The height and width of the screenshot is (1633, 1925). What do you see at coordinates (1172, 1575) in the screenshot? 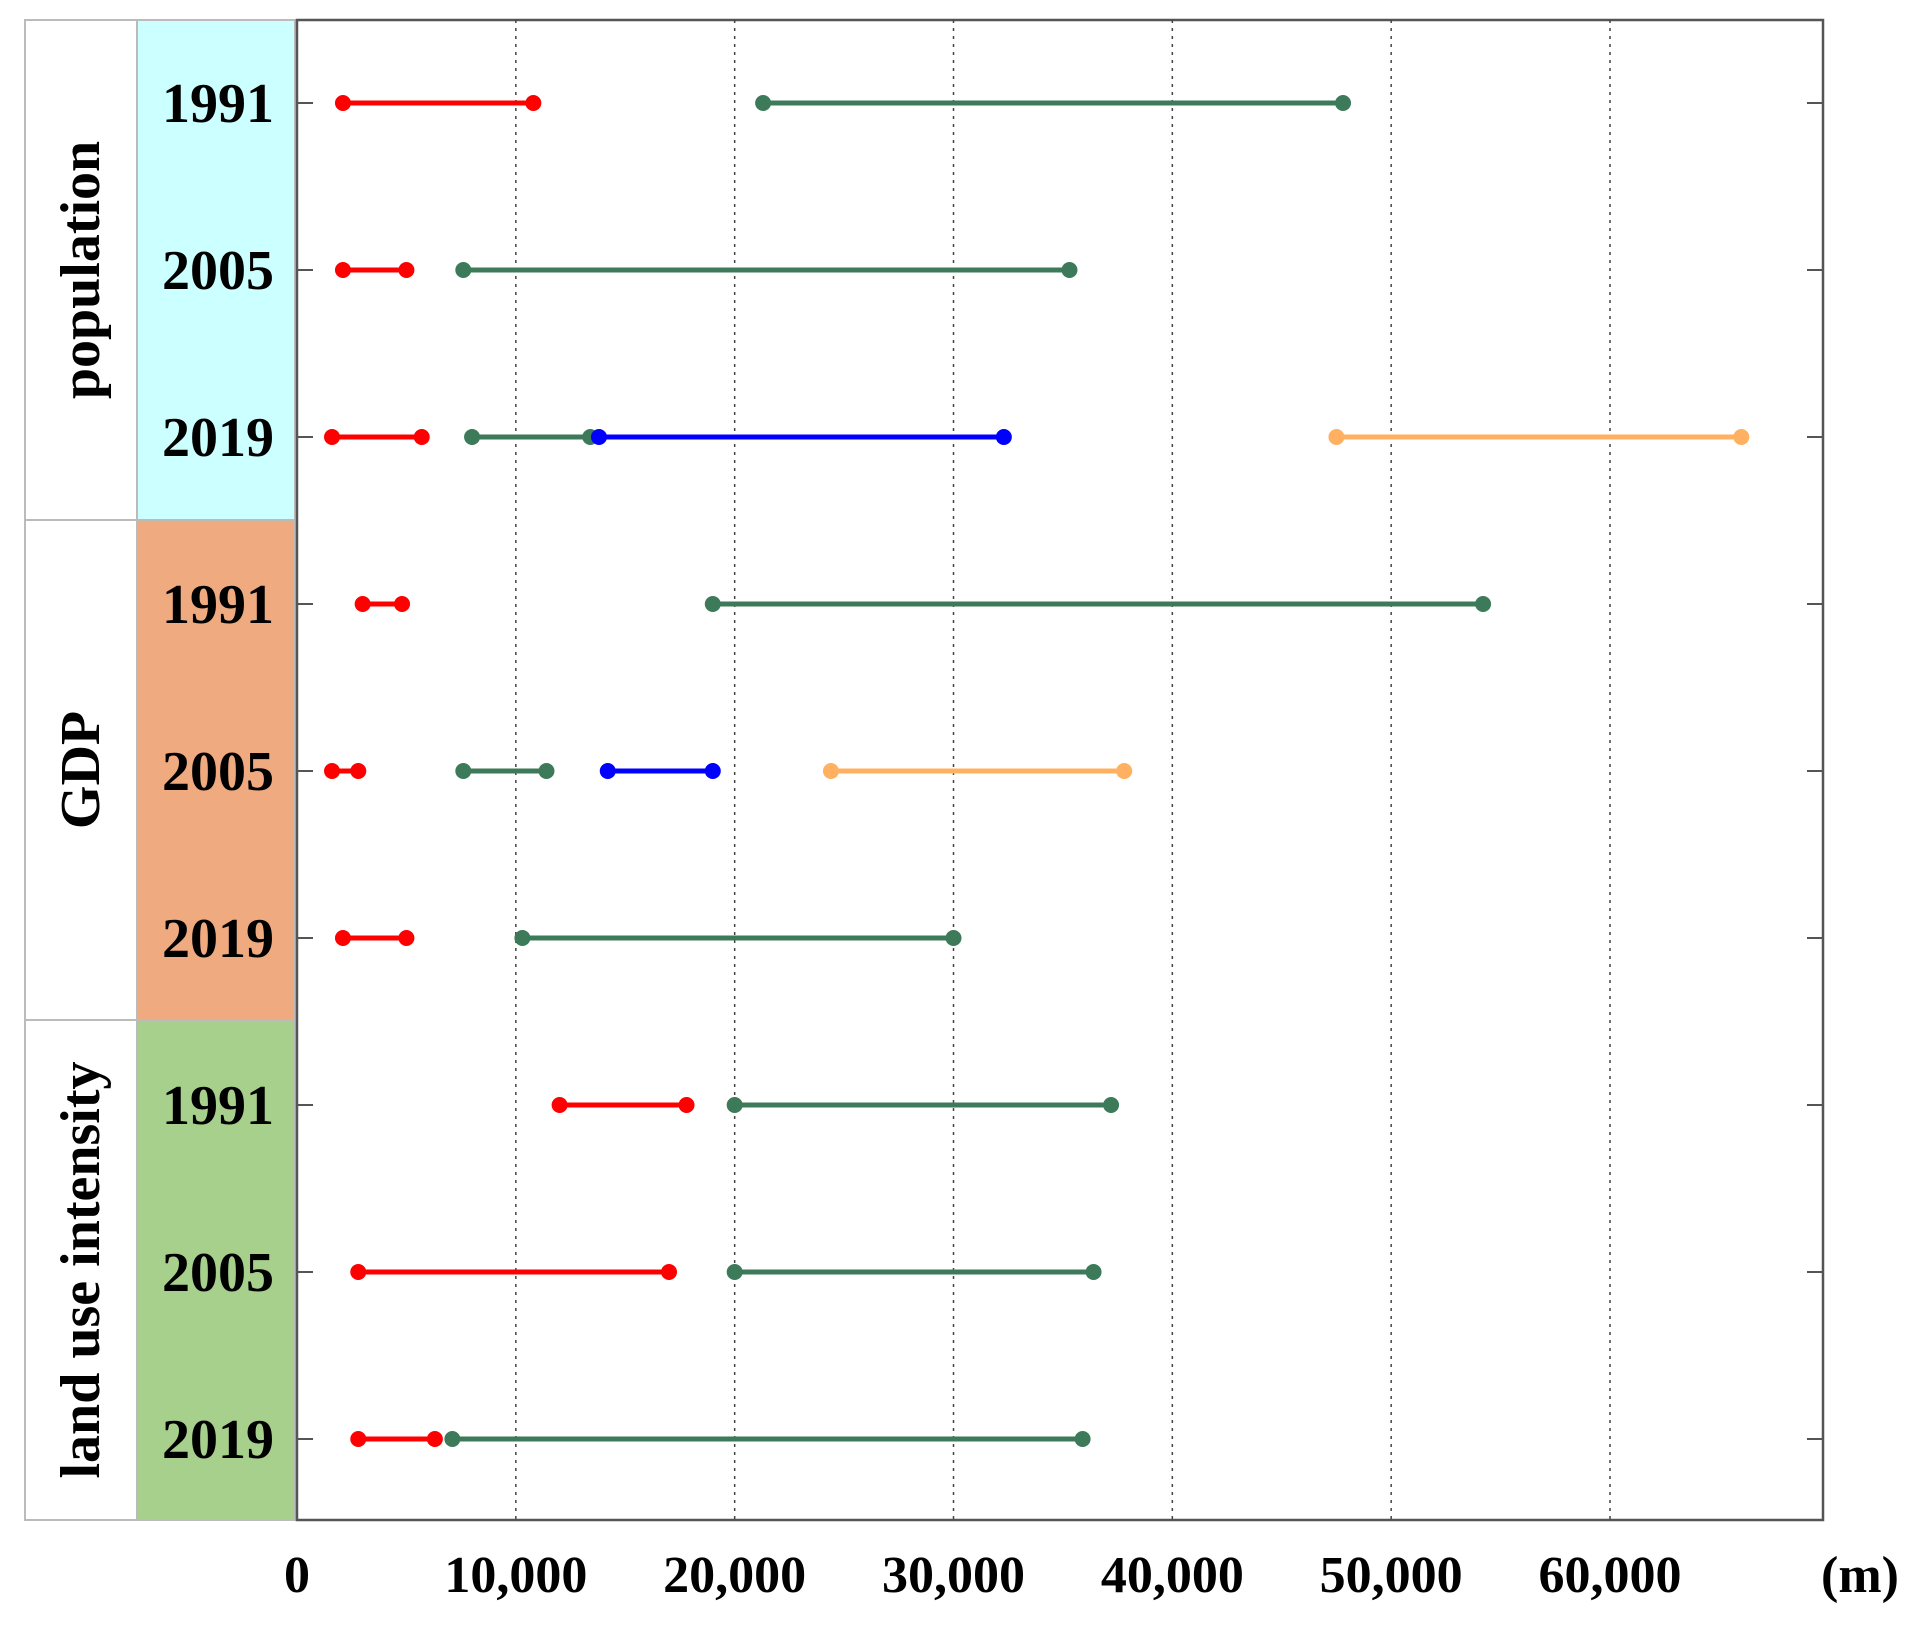
I see `x-tick-label: 40,000` at bounding box center [1172, 1575].